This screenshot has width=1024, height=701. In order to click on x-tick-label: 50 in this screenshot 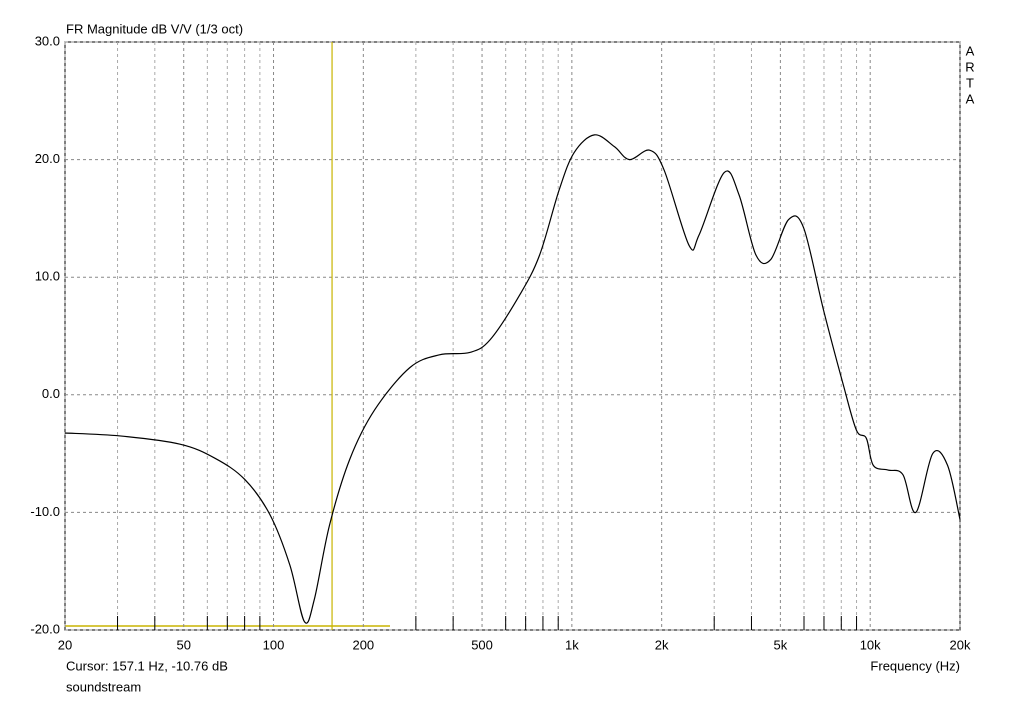, I will do `click(183, 644)`.